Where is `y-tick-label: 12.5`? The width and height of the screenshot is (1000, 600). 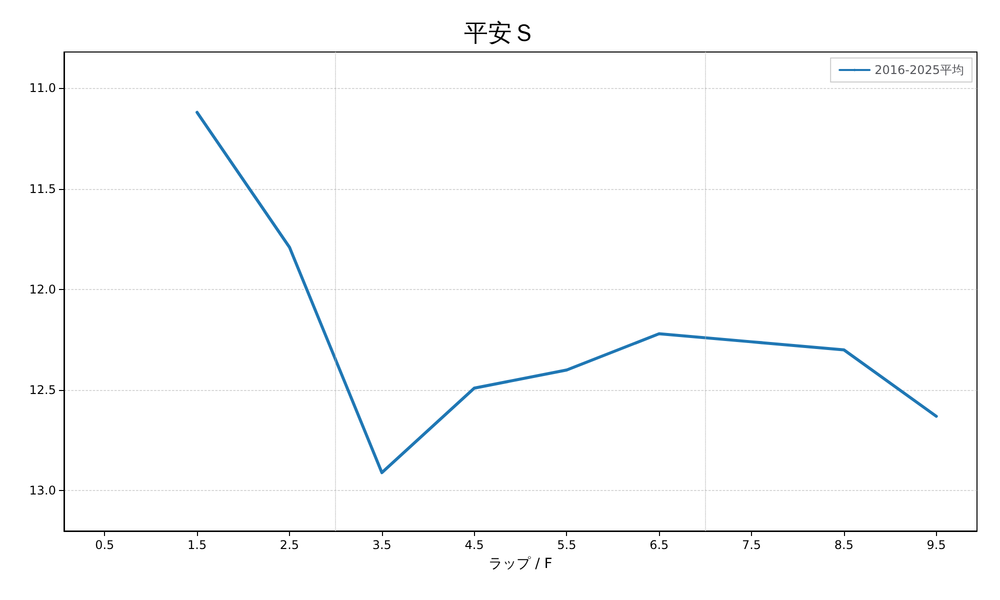
y-tick-label: 12.5 is located at coordinates (42, 390).